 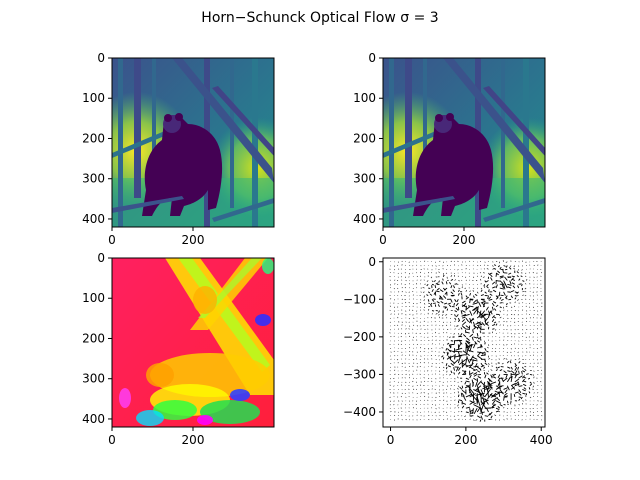 I want to click on flow-quiver-background, so click(x=464, y=342).